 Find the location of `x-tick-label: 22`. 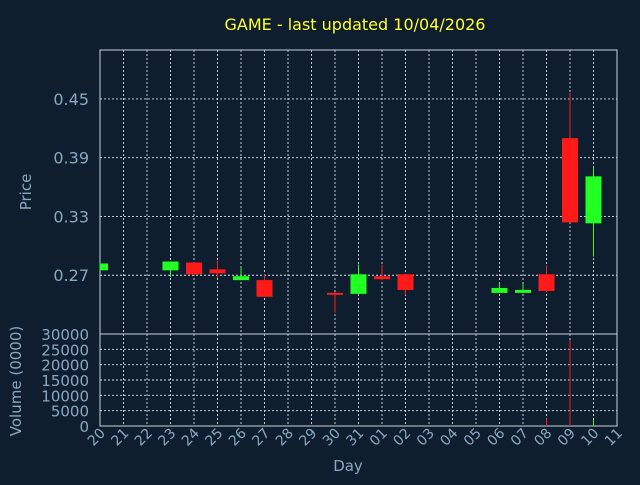

x-tick-label: 22 is located at coordinates (144, 438).